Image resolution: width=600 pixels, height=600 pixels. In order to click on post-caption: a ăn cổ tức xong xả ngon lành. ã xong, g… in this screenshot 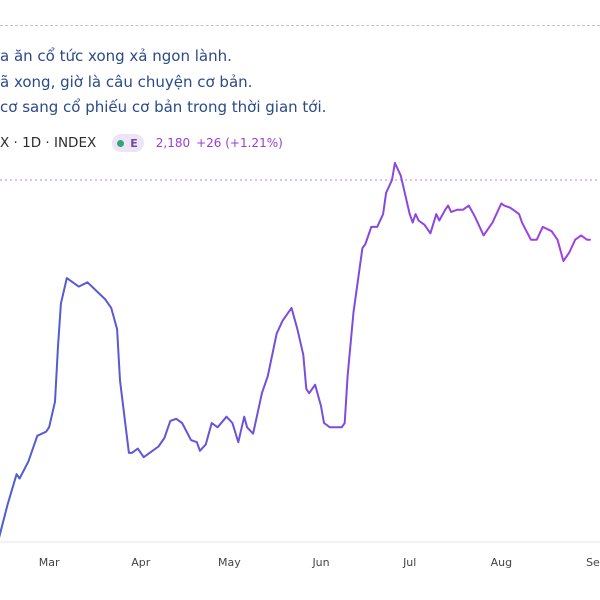, I will do `click(300, 82)`.